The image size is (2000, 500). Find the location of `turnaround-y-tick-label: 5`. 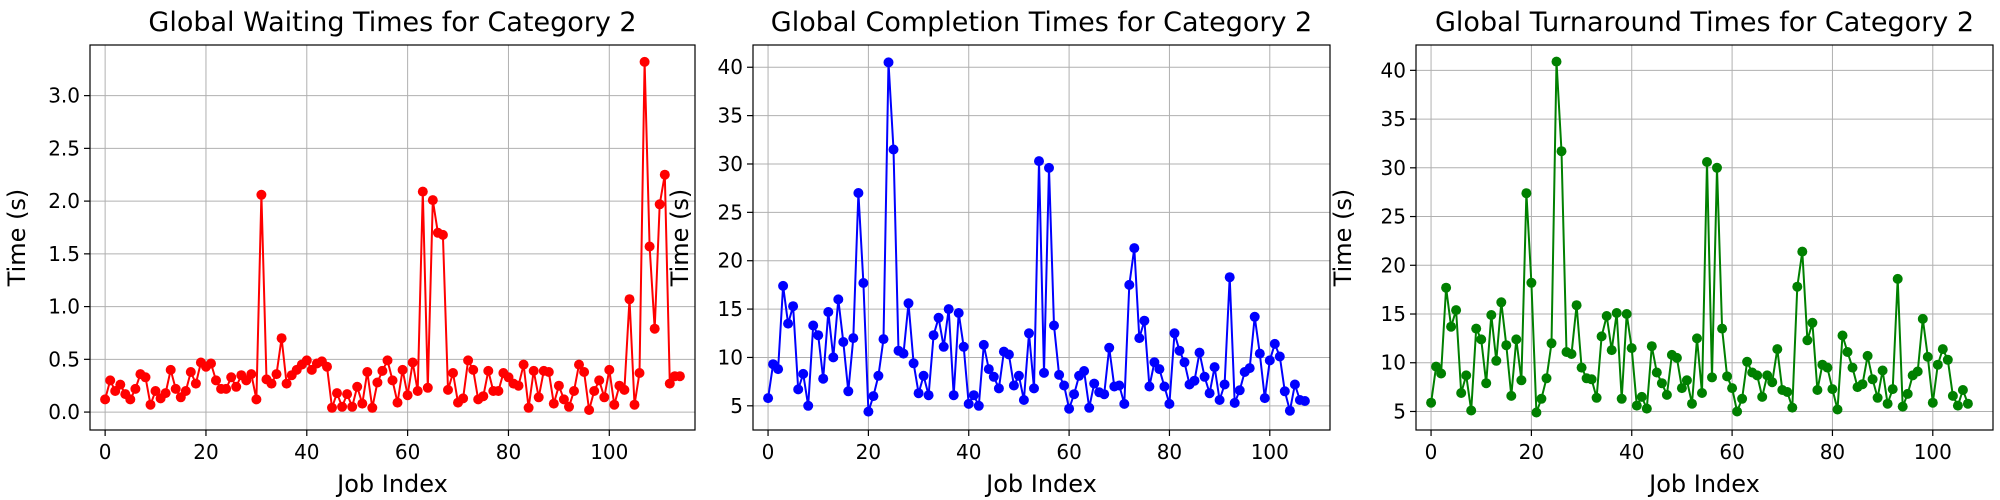

turnaround-y-tick-label: 5 is located at coordinates (1399, 411).